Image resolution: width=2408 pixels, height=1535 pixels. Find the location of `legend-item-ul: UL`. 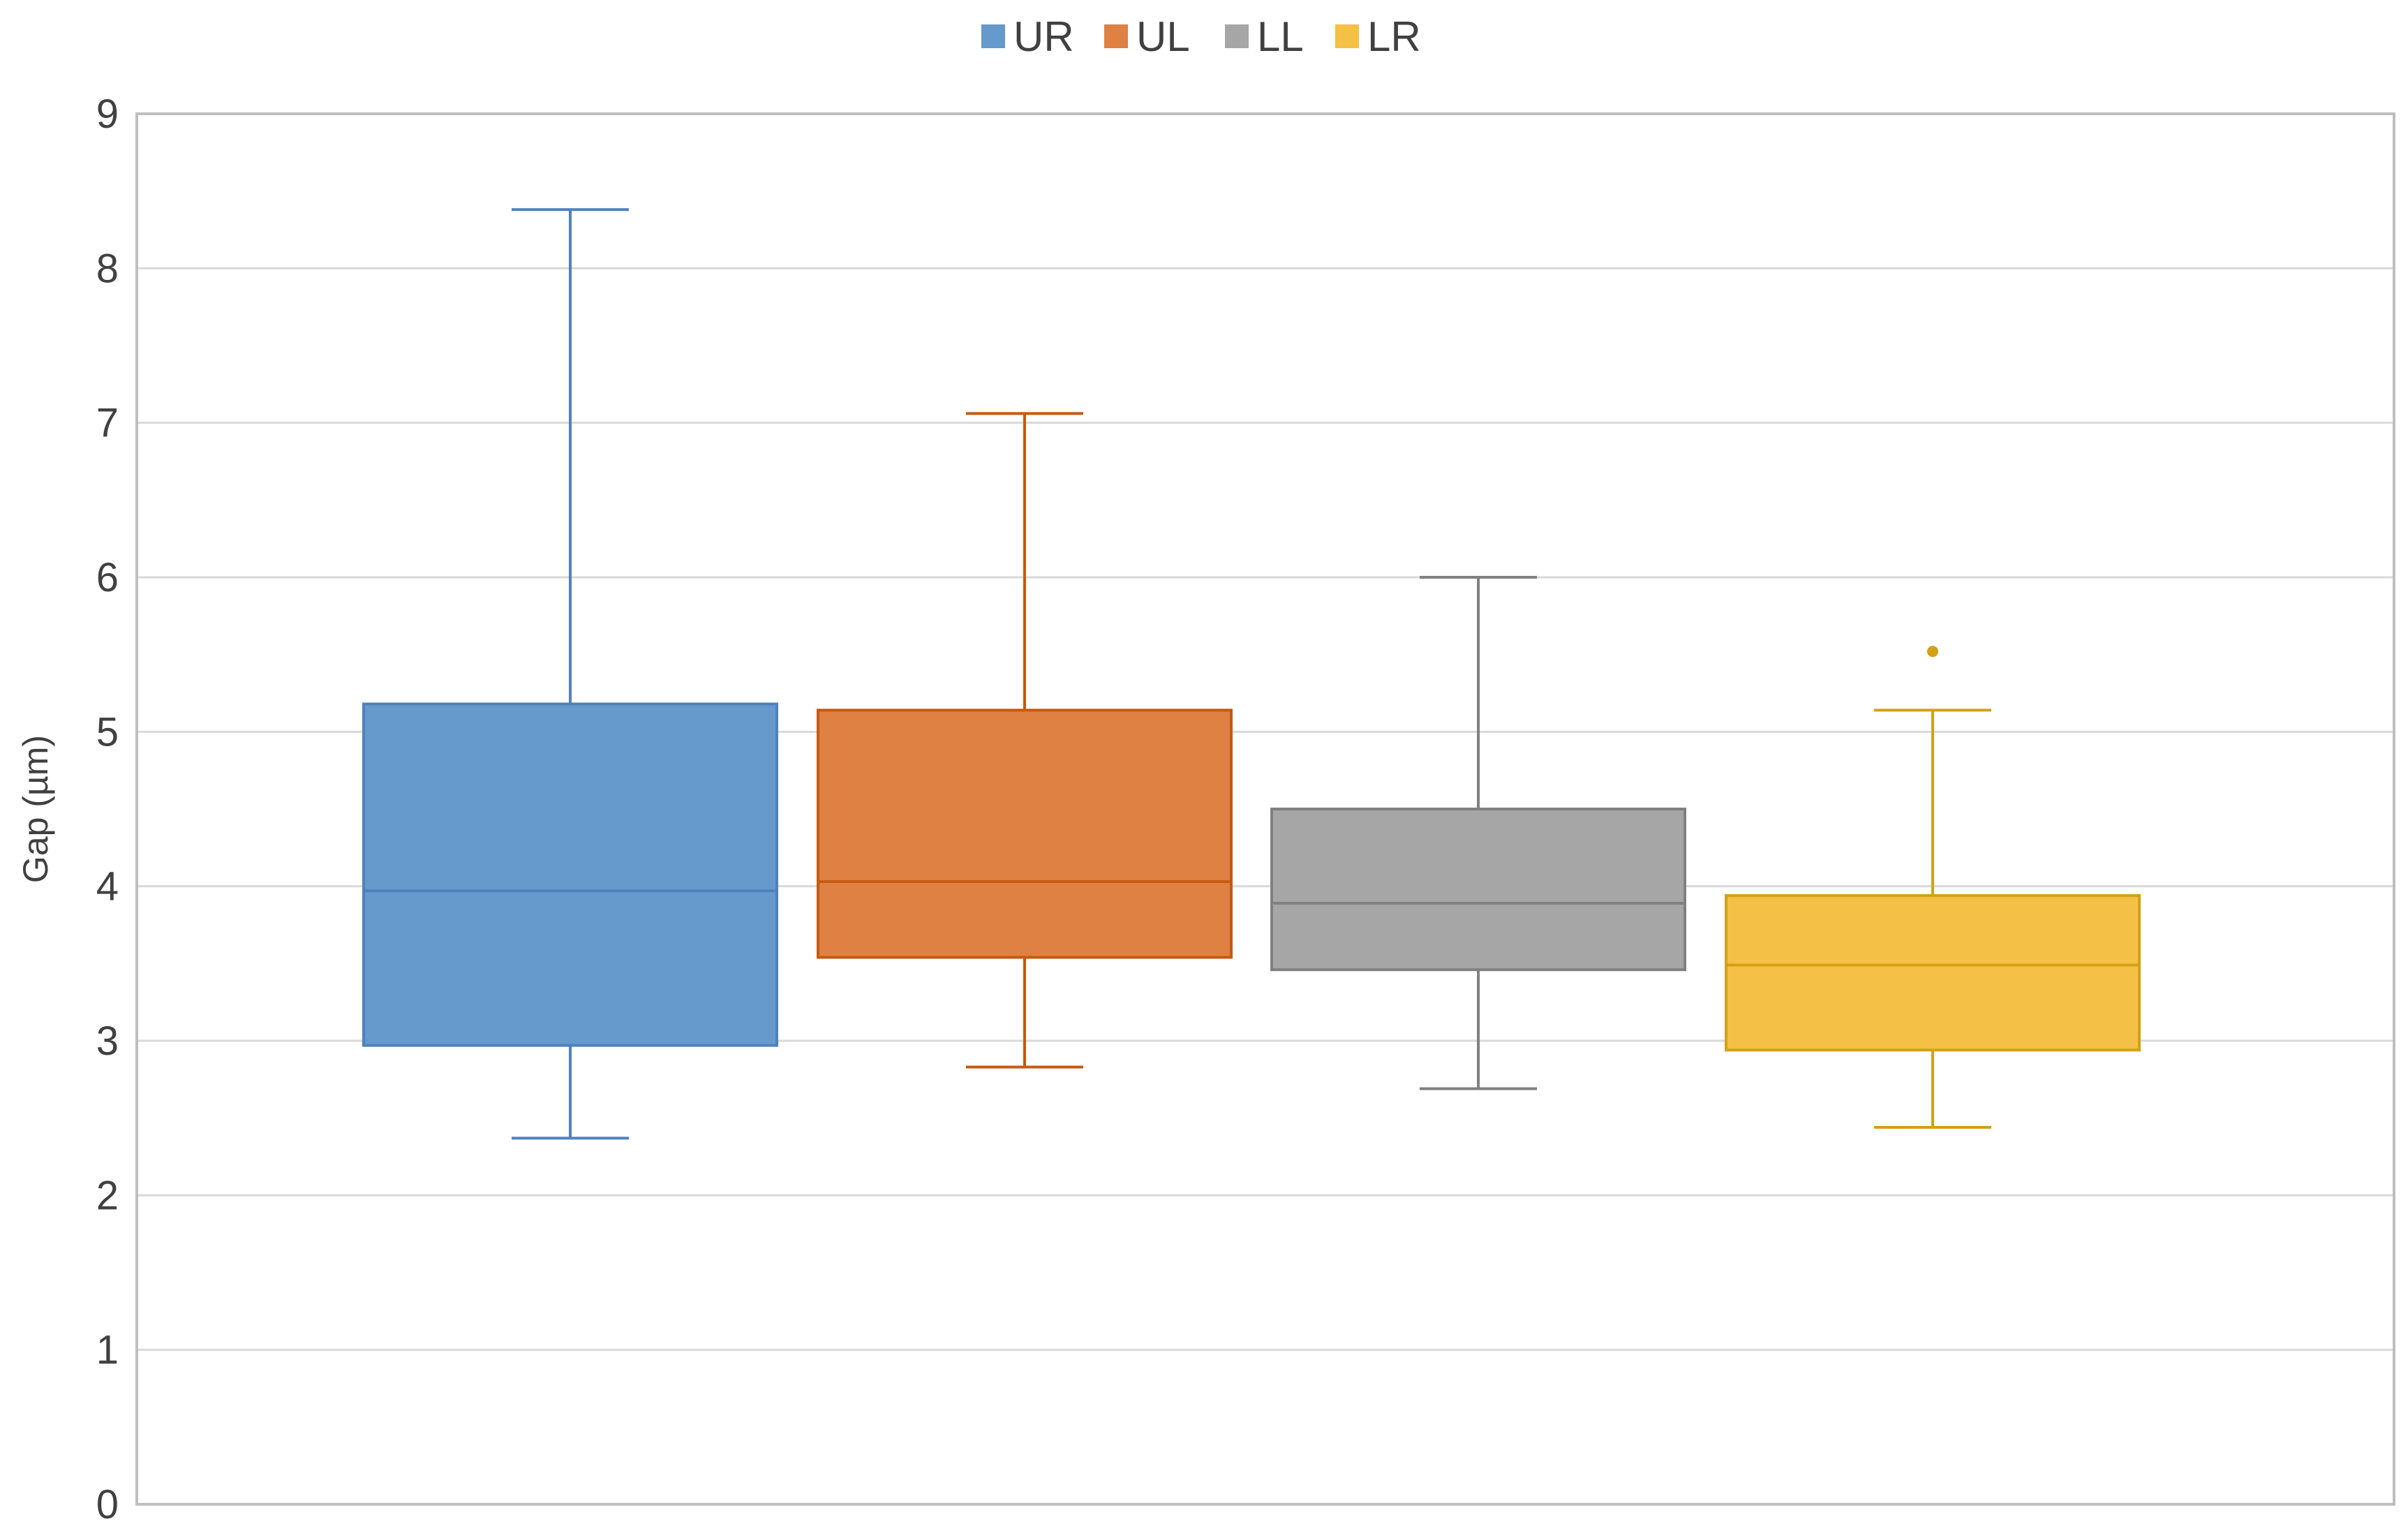

legend-item-ul: UL is located at coordinates (1147, 36).